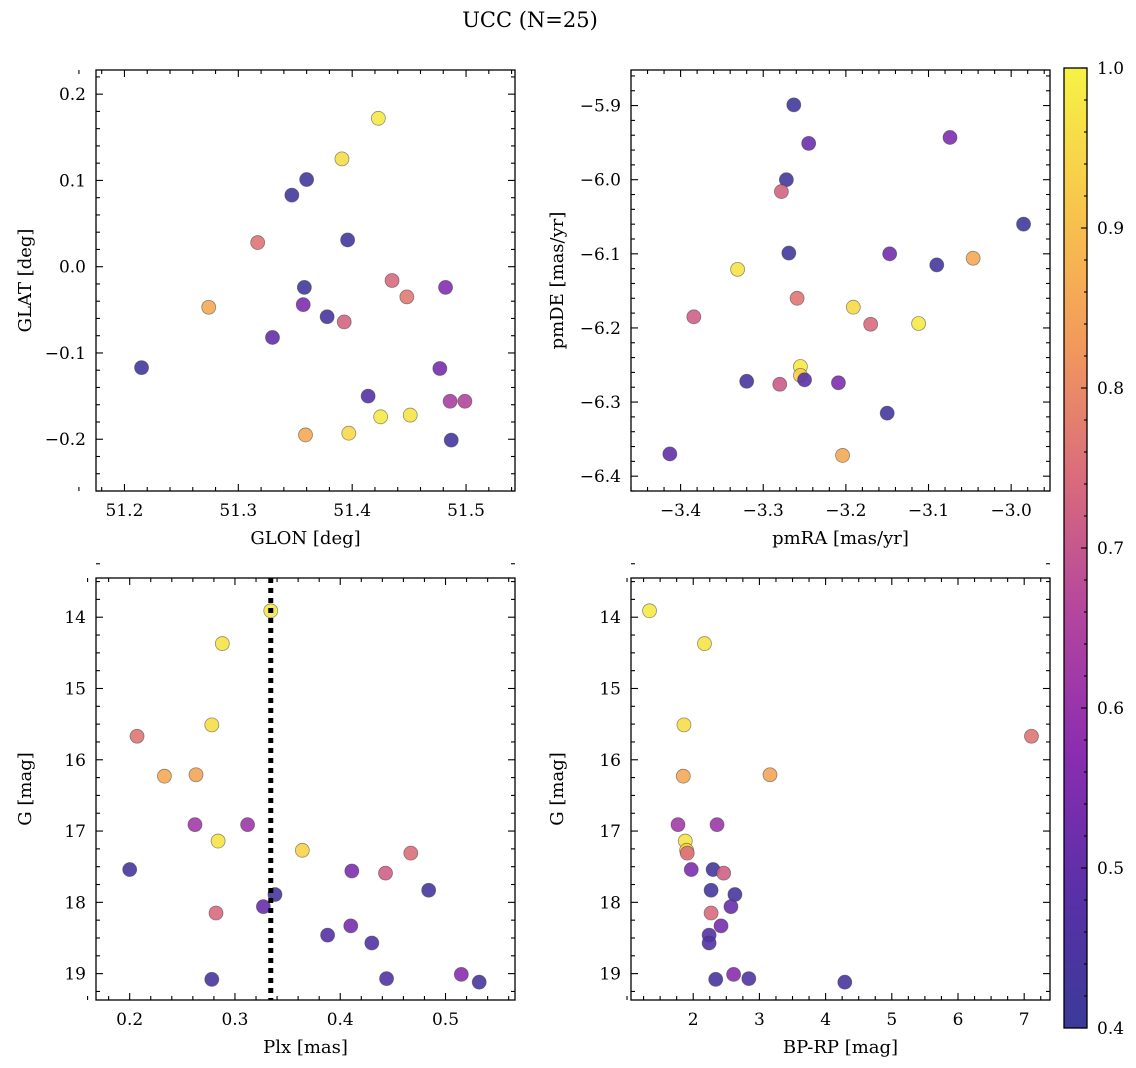  Describe the element at coordinates (72, 268) in the screenshot. I see `y-tick-label: 0.0` at that location.